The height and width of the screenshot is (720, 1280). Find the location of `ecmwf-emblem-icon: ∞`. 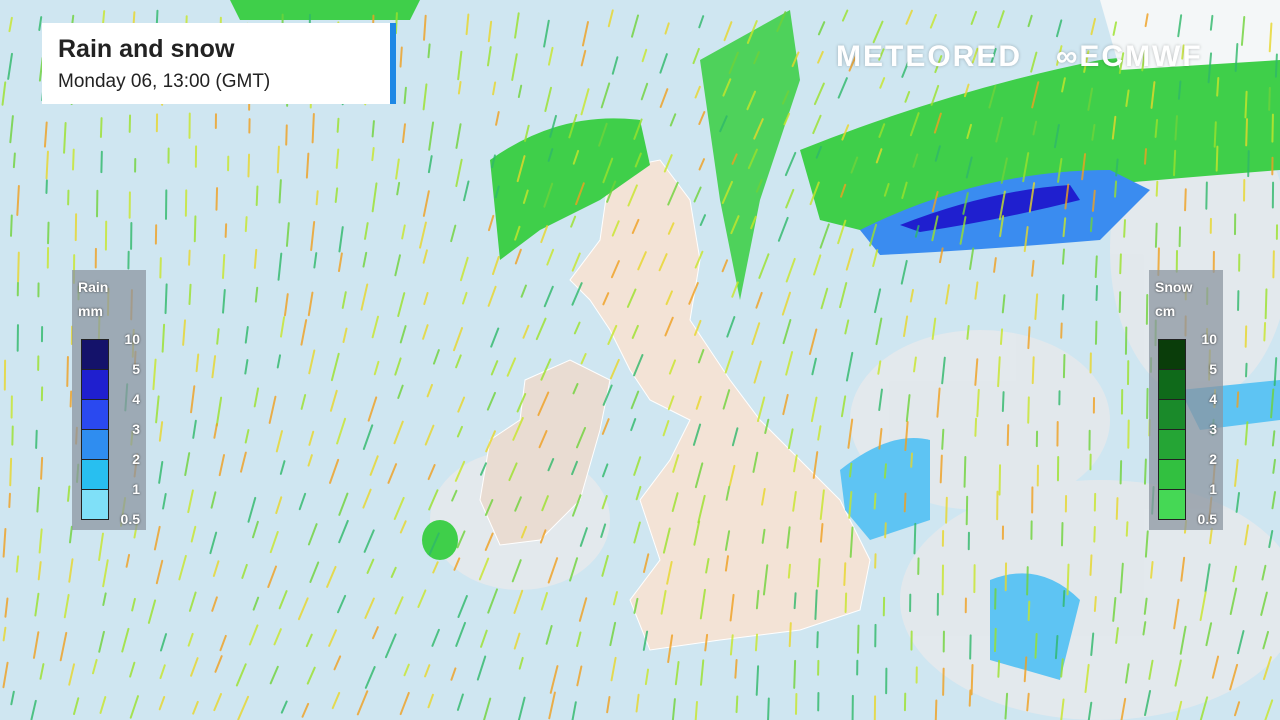

ecmwf-emblem-icon: ∞ is located at coordinates (1068, 56).